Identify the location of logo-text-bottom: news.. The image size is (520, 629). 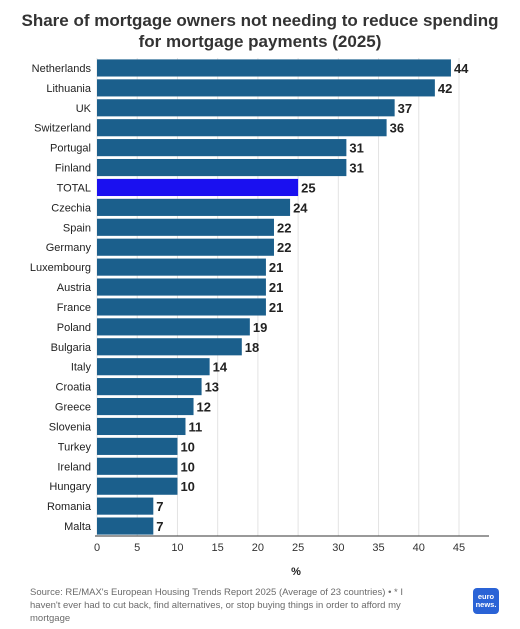
(486, 604).